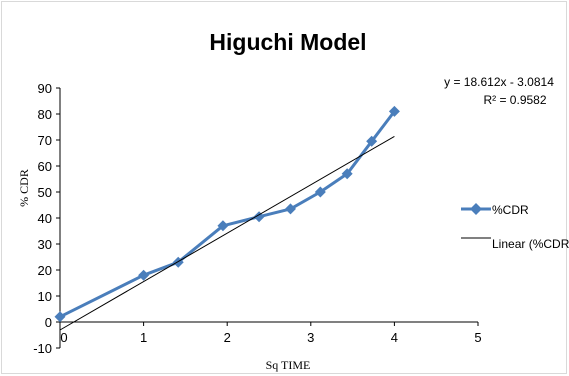 The image size is (569, 376). I want to click on trendline-equation: y = 18.612x - 3.0814, so click(499, 82).